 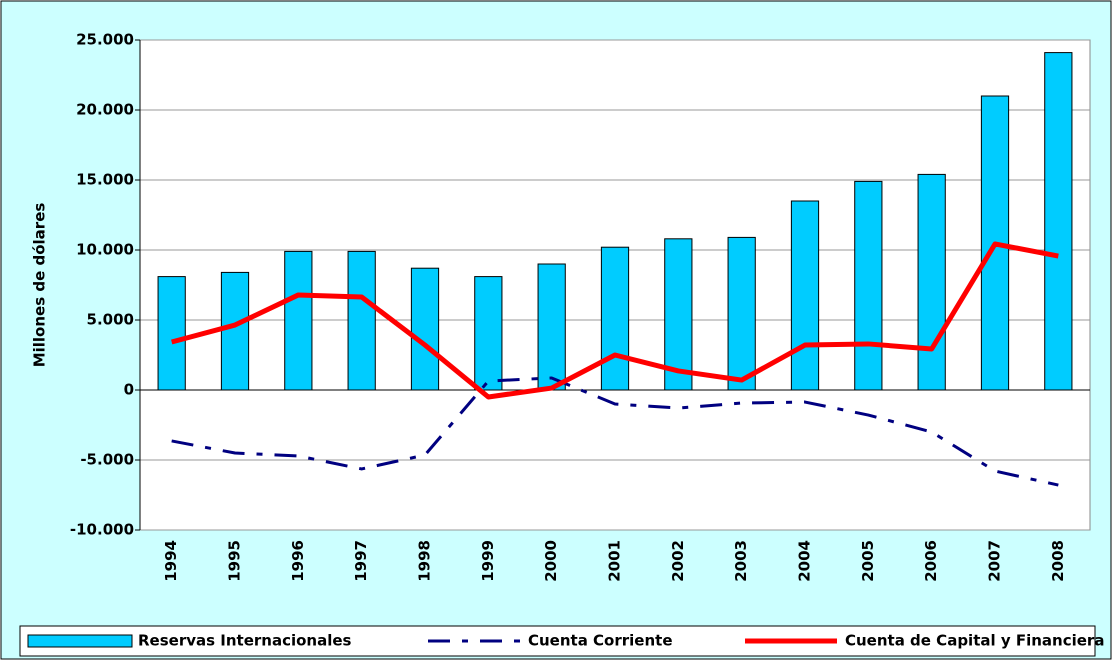 I want to click on legend-label: Cuenta Corriente, so click(x=600, y=641).